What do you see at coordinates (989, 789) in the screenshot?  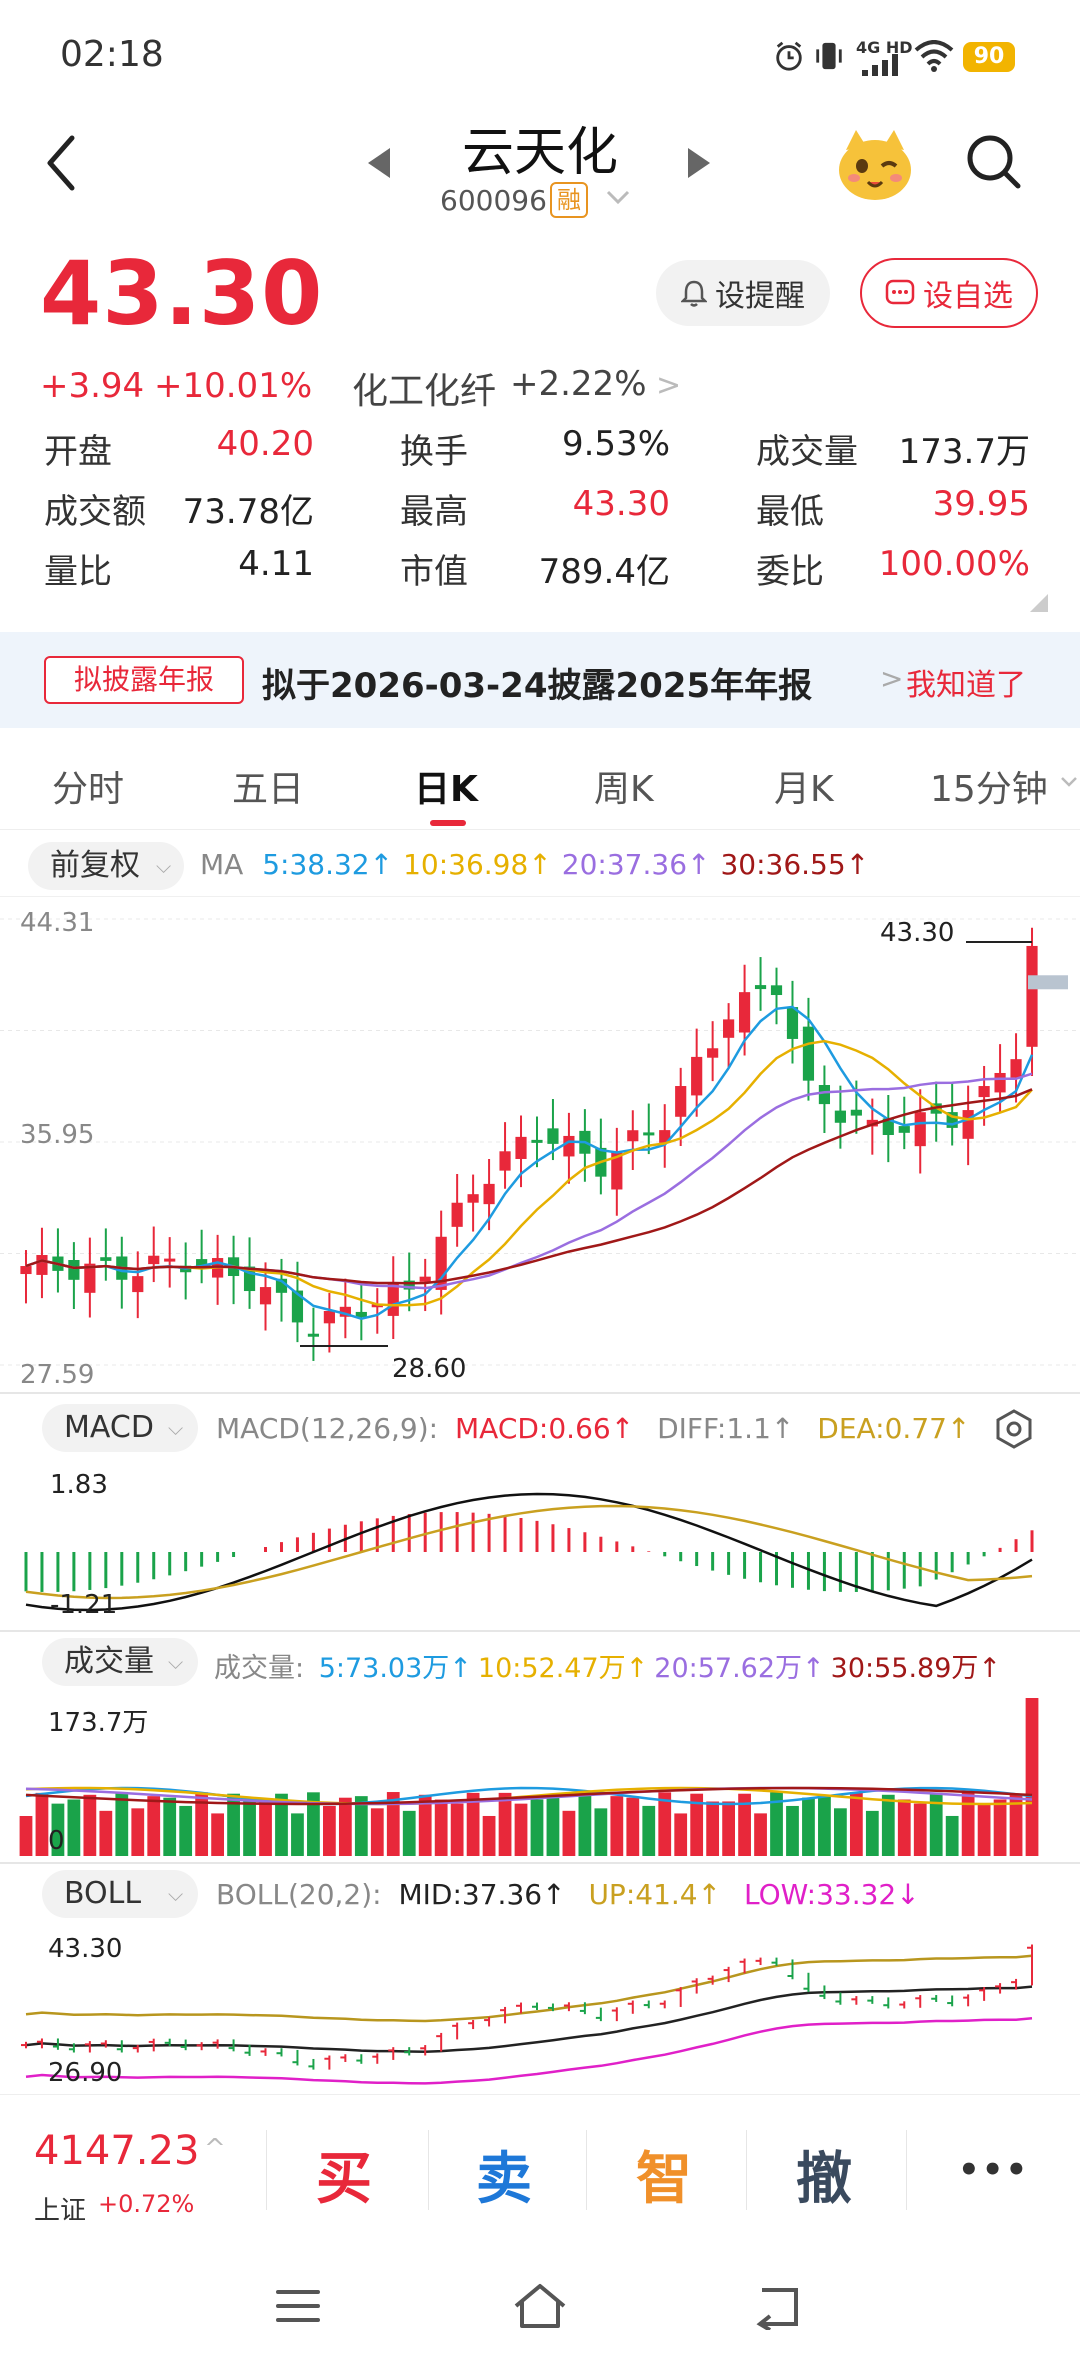 I see `tab-15-minute: 15分钟` at bounding box center [989, 789].